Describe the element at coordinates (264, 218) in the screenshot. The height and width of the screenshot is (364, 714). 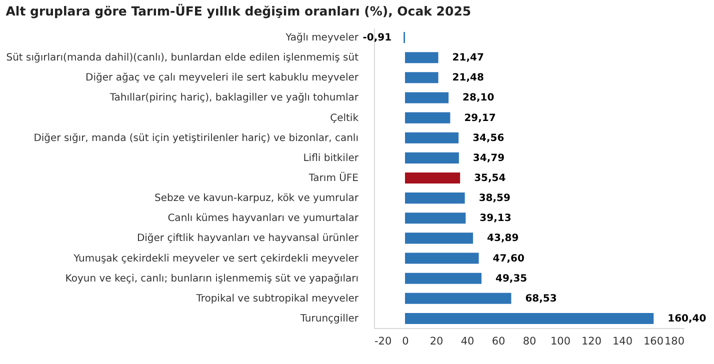
I see `y-tick-label: Canlı kümes hayvanları ve yumurtalar` at that location.